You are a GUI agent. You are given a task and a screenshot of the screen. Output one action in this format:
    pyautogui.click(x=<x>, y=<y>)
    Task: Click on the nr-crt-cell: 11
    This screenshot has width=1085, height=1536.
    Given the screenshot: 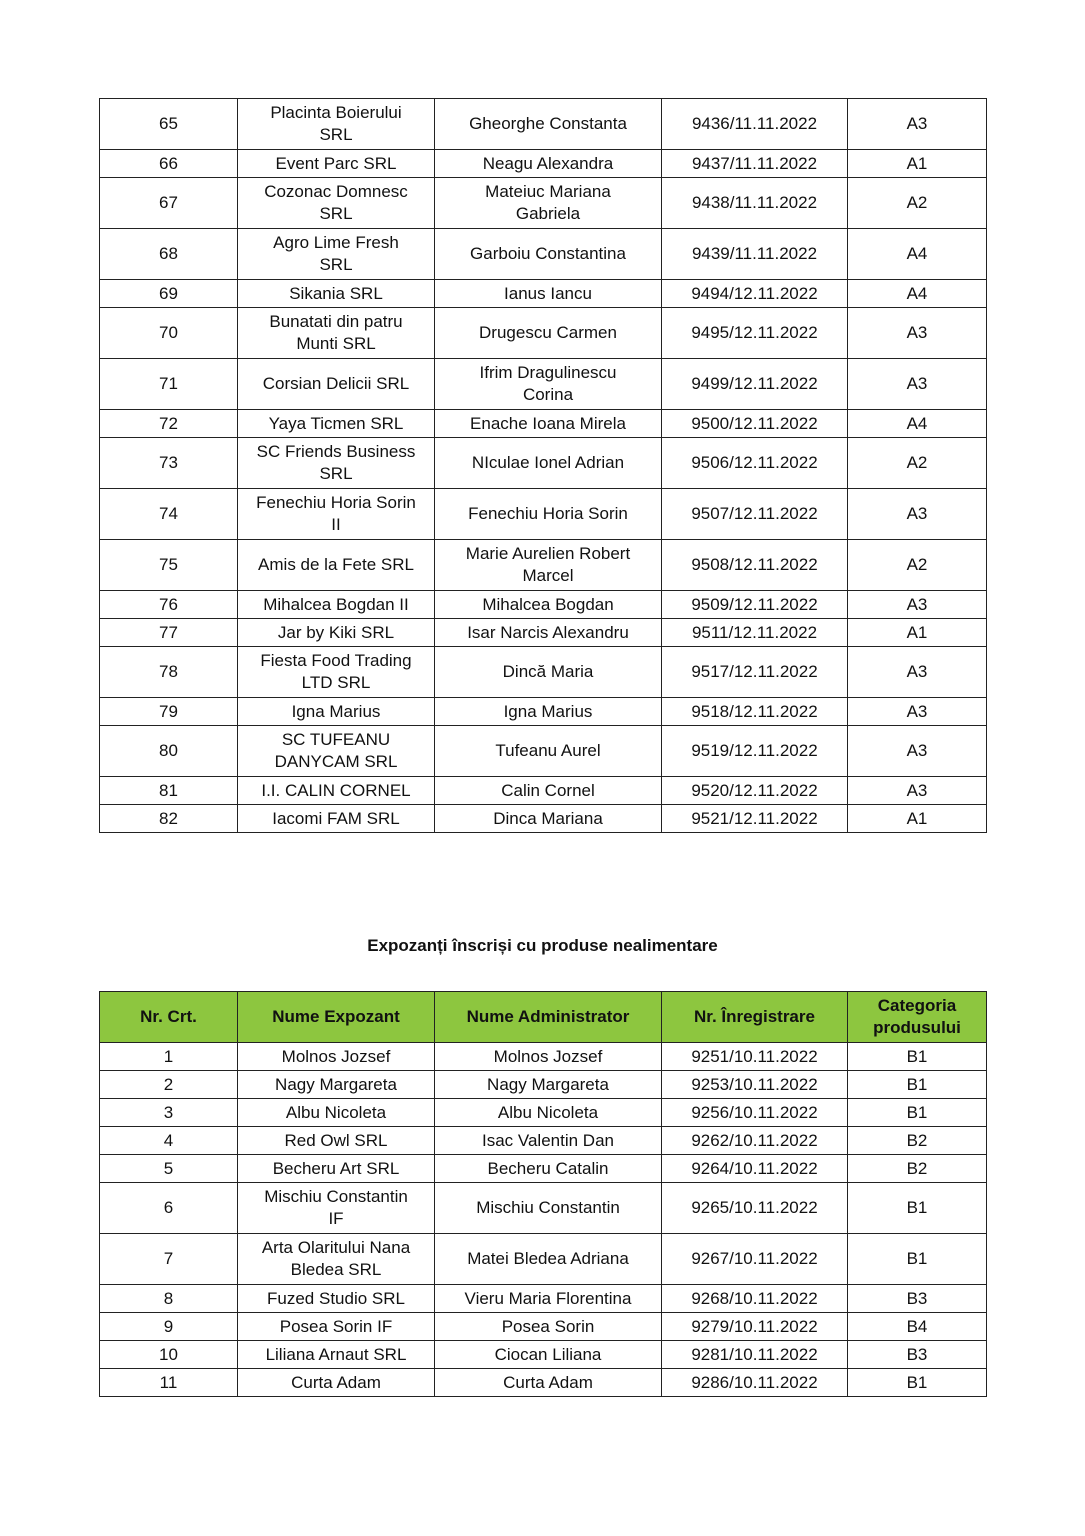 What is the action you would take?
    pyautogui.click(x=168, y=1382)
    